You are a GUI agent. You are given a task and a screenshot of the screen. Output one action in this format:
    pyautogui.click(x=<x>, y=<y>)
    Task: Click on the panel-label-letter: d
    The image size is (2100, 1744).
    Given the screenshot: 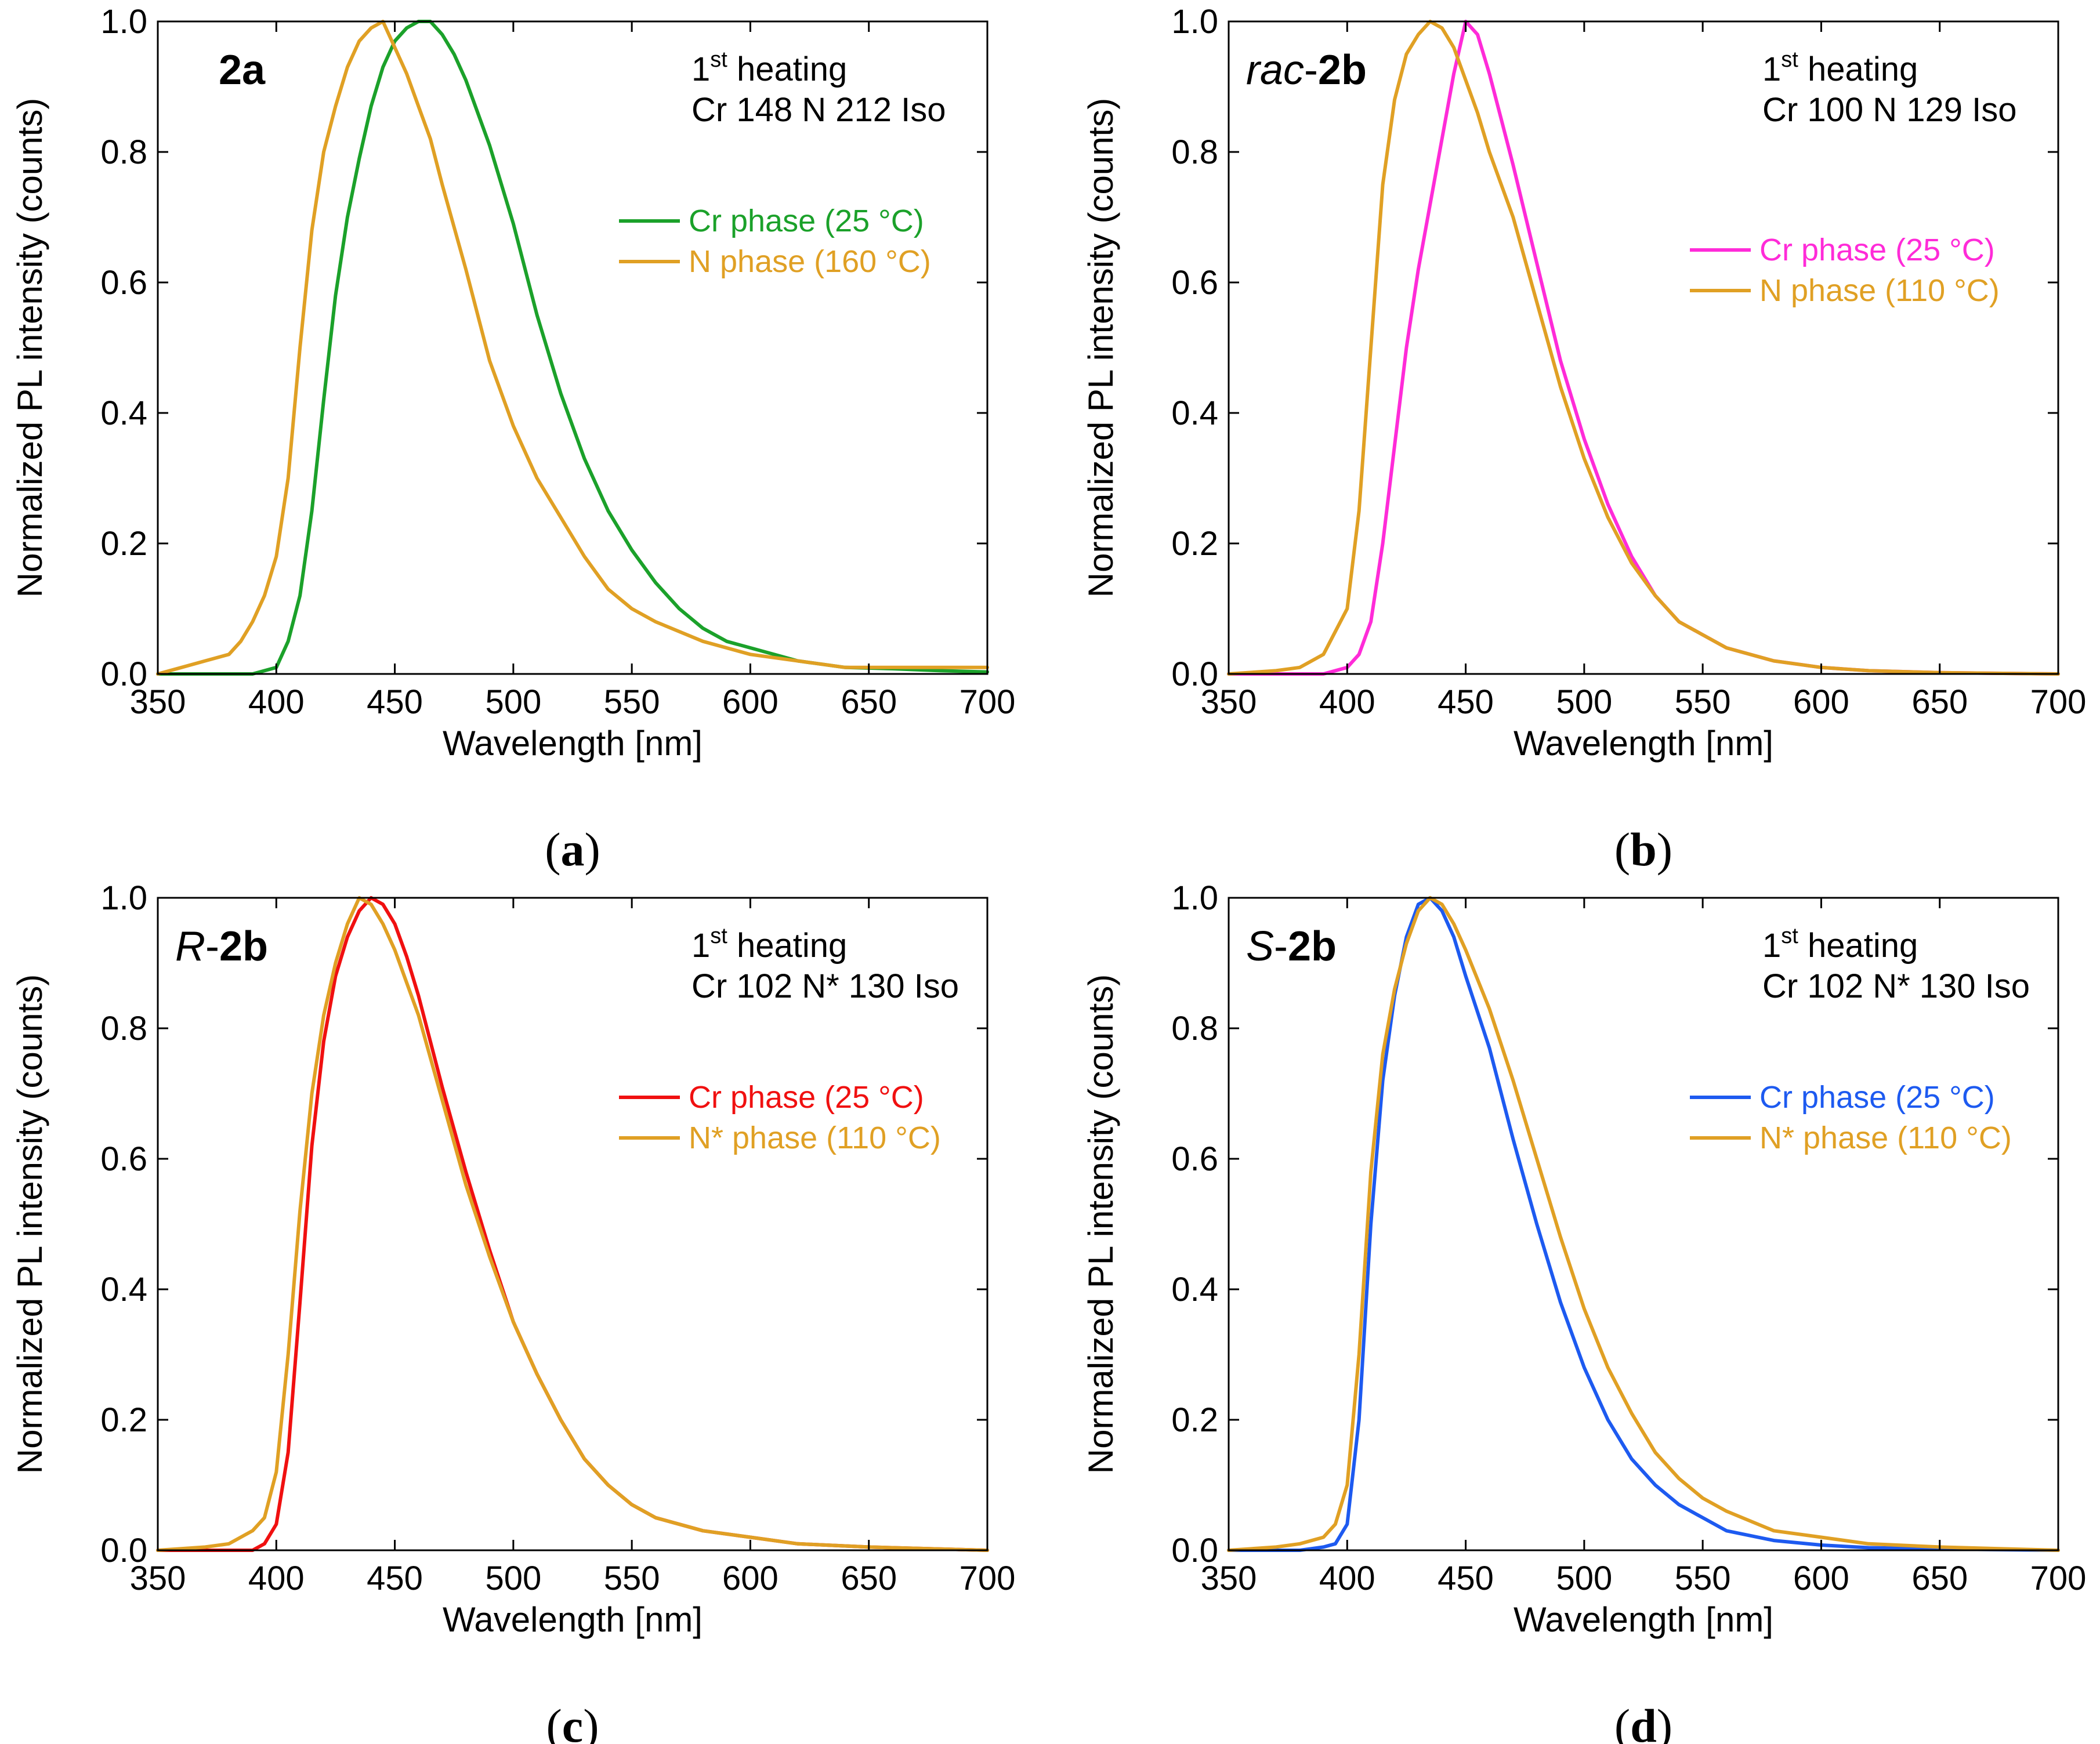 What is the action you would take?
    pyautogui.click(x=1643, y=1721)
    